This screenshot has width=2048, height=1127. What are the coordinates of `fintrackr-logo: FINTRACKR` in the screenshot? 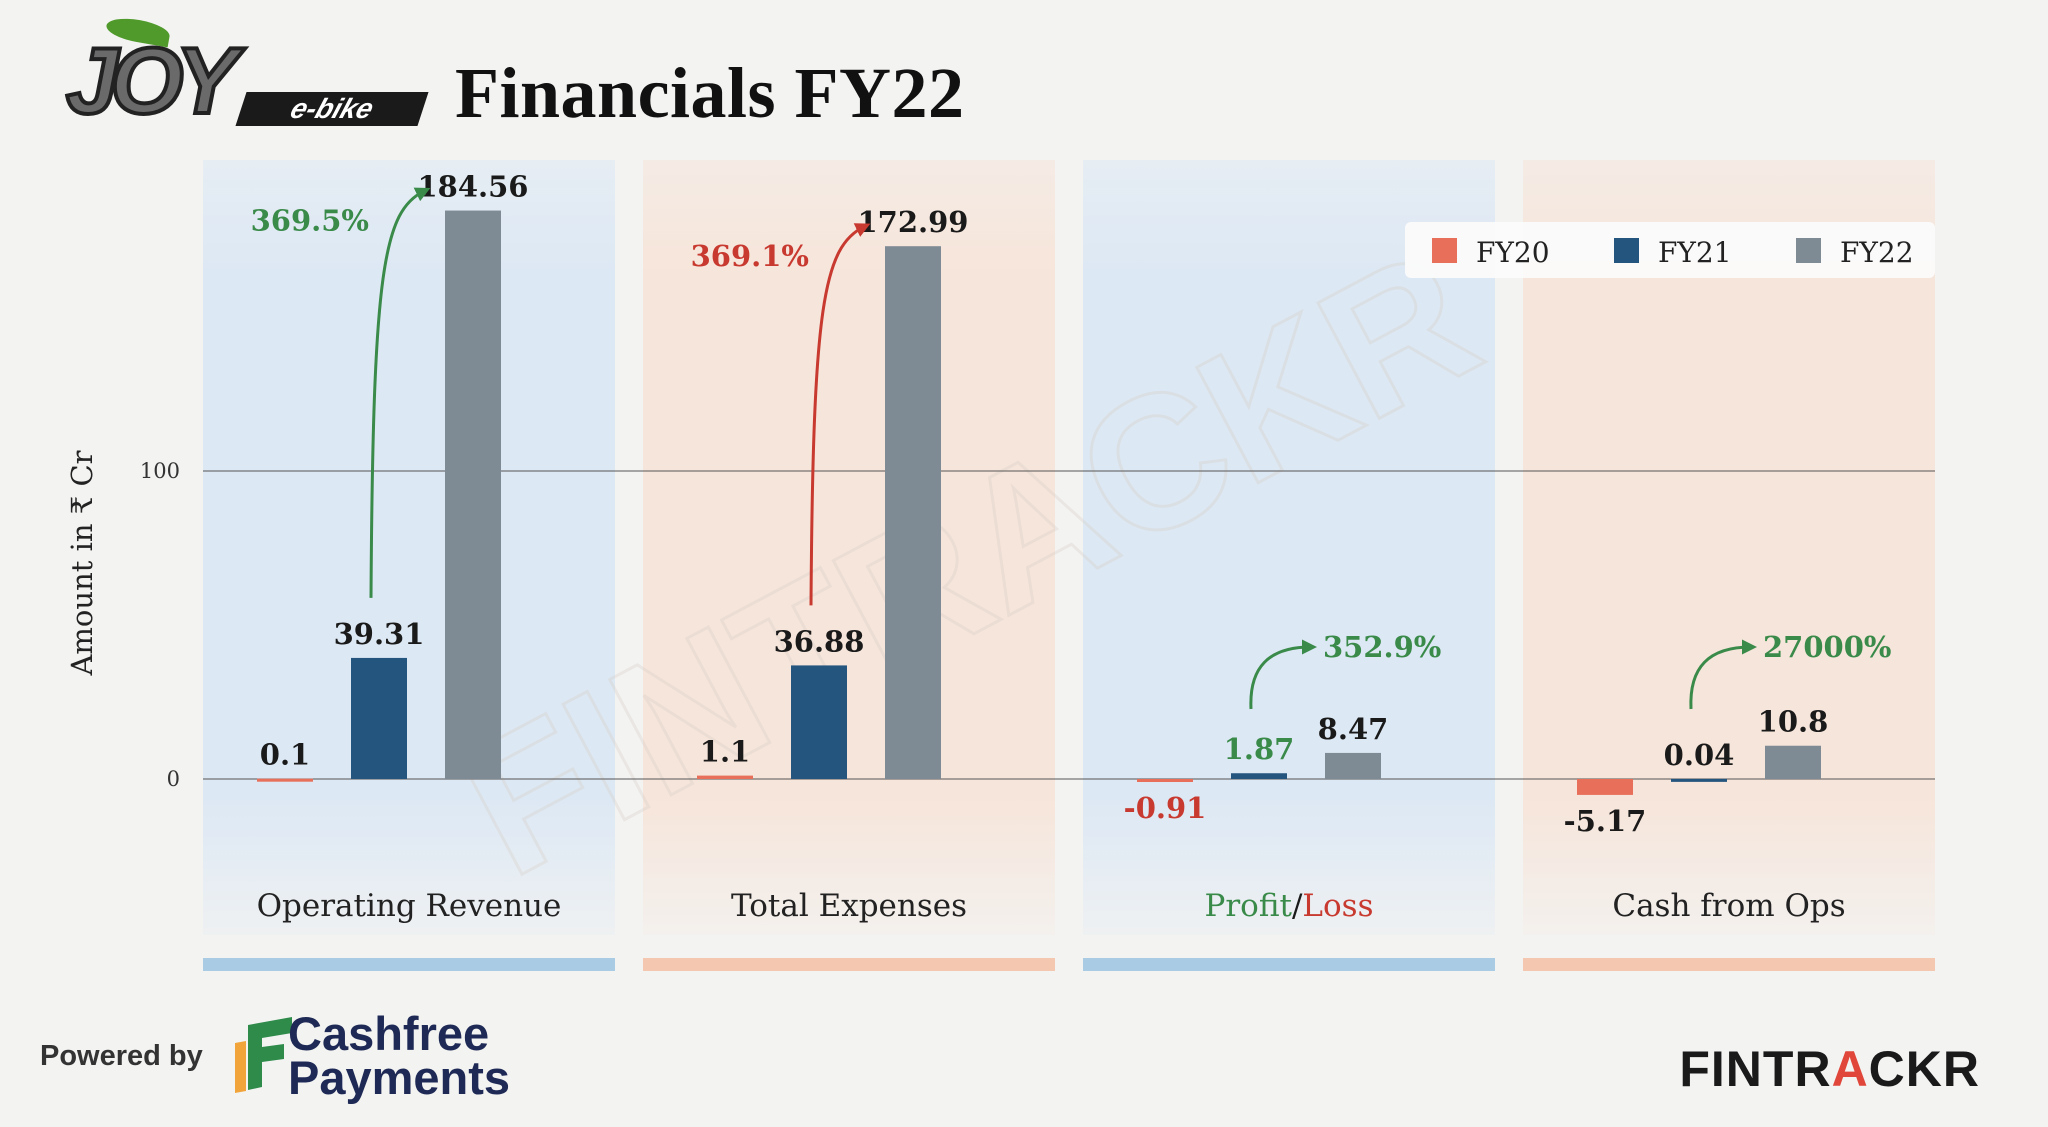 It's located at (1829, 1069).